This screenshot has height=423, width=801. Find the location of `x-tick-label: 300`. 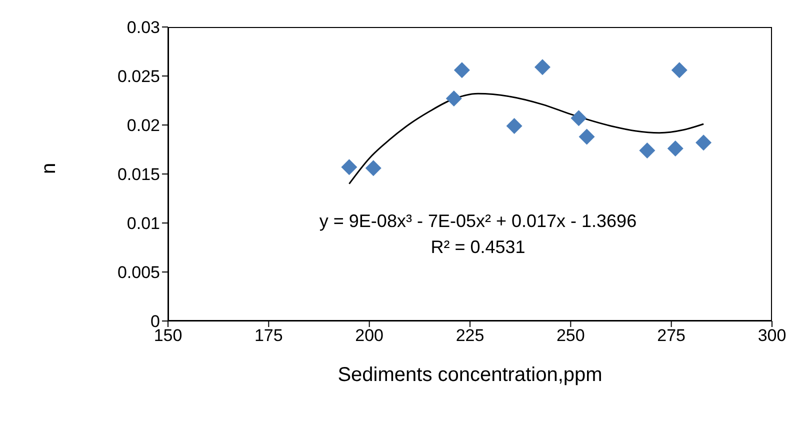

x-tick-label: 300 is located at coordinates (772, 336).